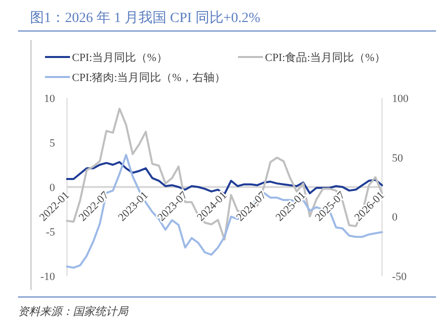 The width and height of the screenshot is (446, 325). I want to click on chart-title: 图1：2026 年 1 月我国 CPI 同比+0.2%, so click(145, 18).